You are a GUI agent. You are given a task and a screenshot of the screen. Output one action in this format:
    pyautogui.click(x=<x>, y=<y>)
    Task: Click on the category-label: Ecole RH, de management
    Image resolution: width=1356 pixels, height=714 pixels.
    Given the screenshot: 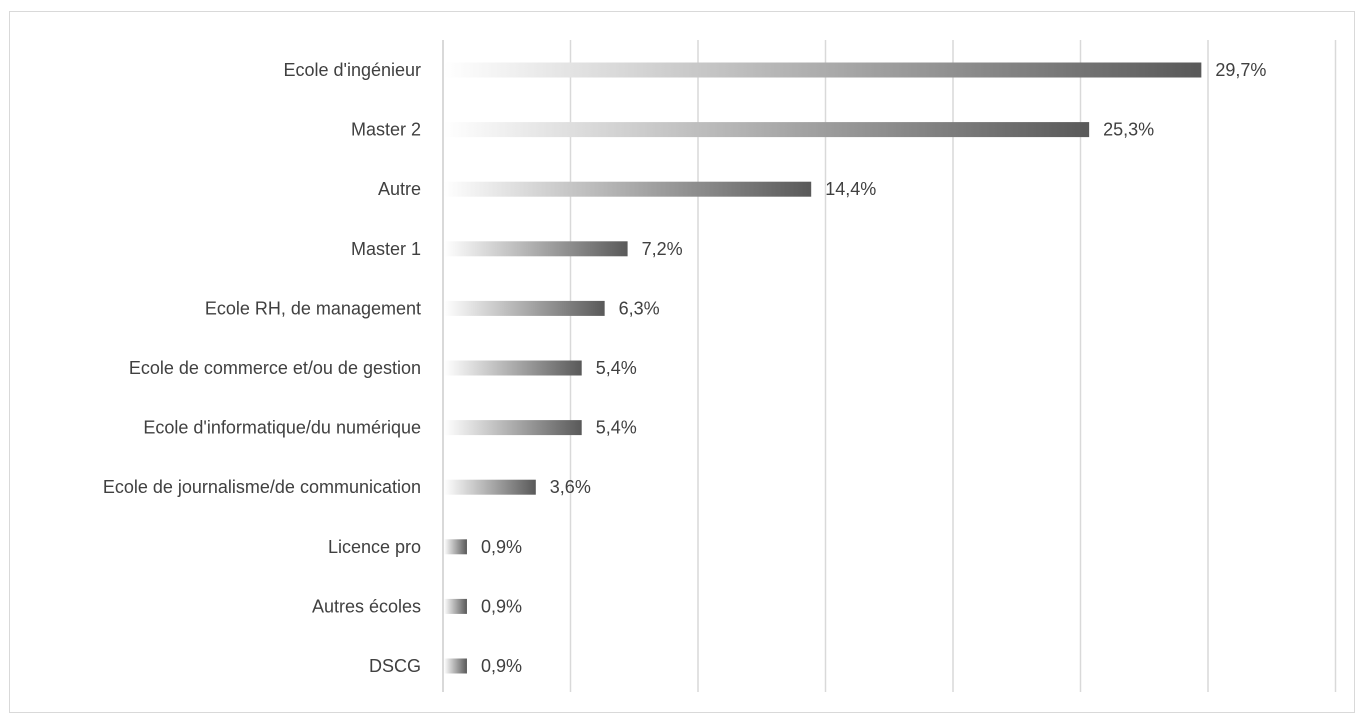 What is the action you would take?
    pyautogui.click(x=313, y=308)
    